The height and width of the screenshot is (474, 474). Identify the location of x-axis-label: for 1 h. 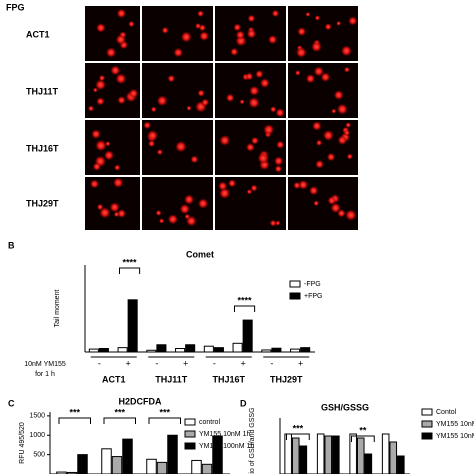
(45, 374).